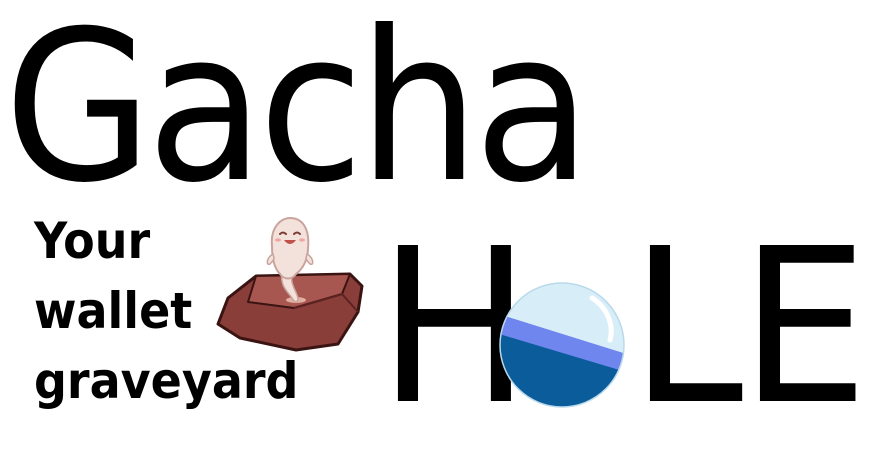  I want to click on hole-letter-l: L, so click(687, 327).